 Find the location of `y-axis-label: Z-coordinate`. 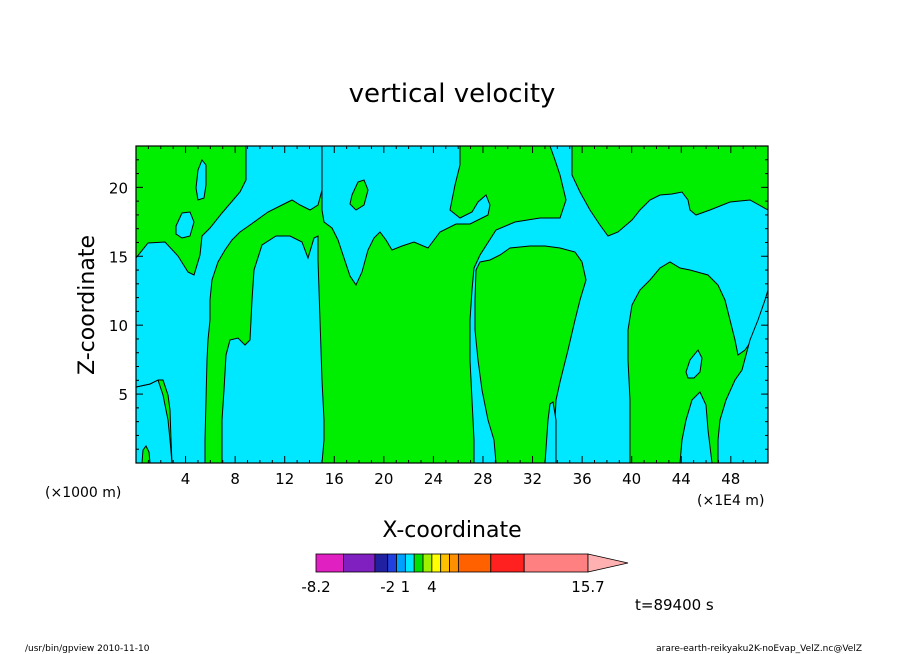

y-axis-label: Z-coordinate is located at coordinates (87, 305).